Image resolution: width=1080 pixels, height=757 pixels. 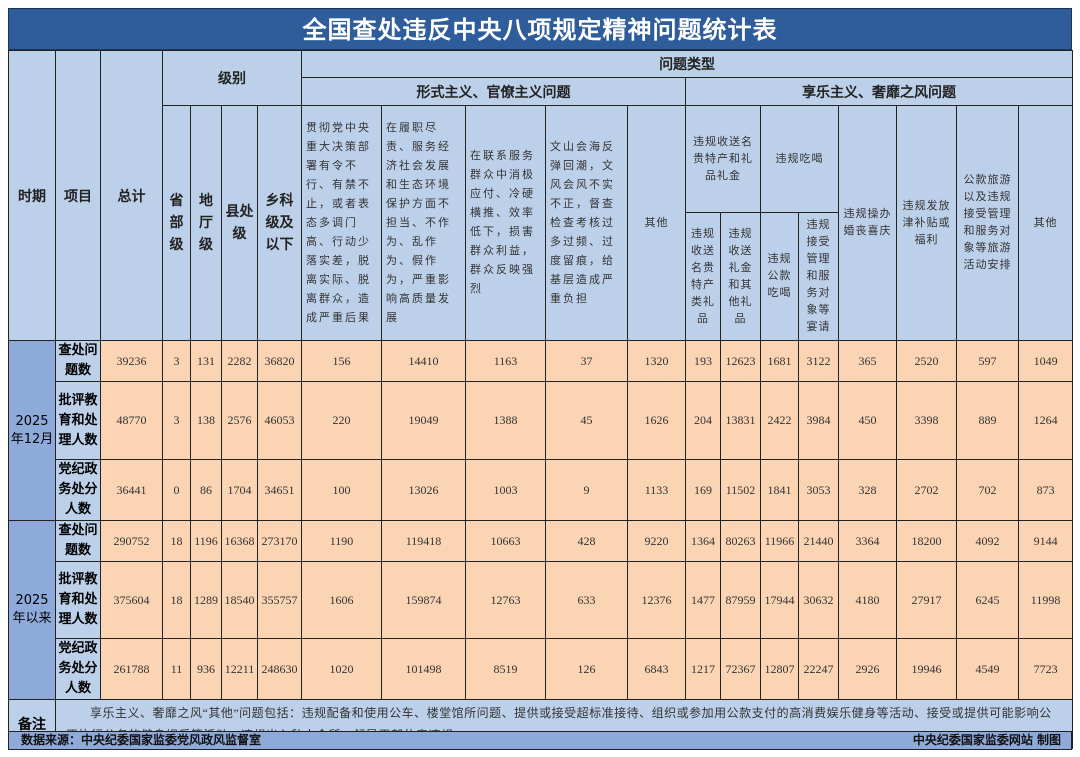 I want to click on value-cell: 1020, so click(x=341, y=669).